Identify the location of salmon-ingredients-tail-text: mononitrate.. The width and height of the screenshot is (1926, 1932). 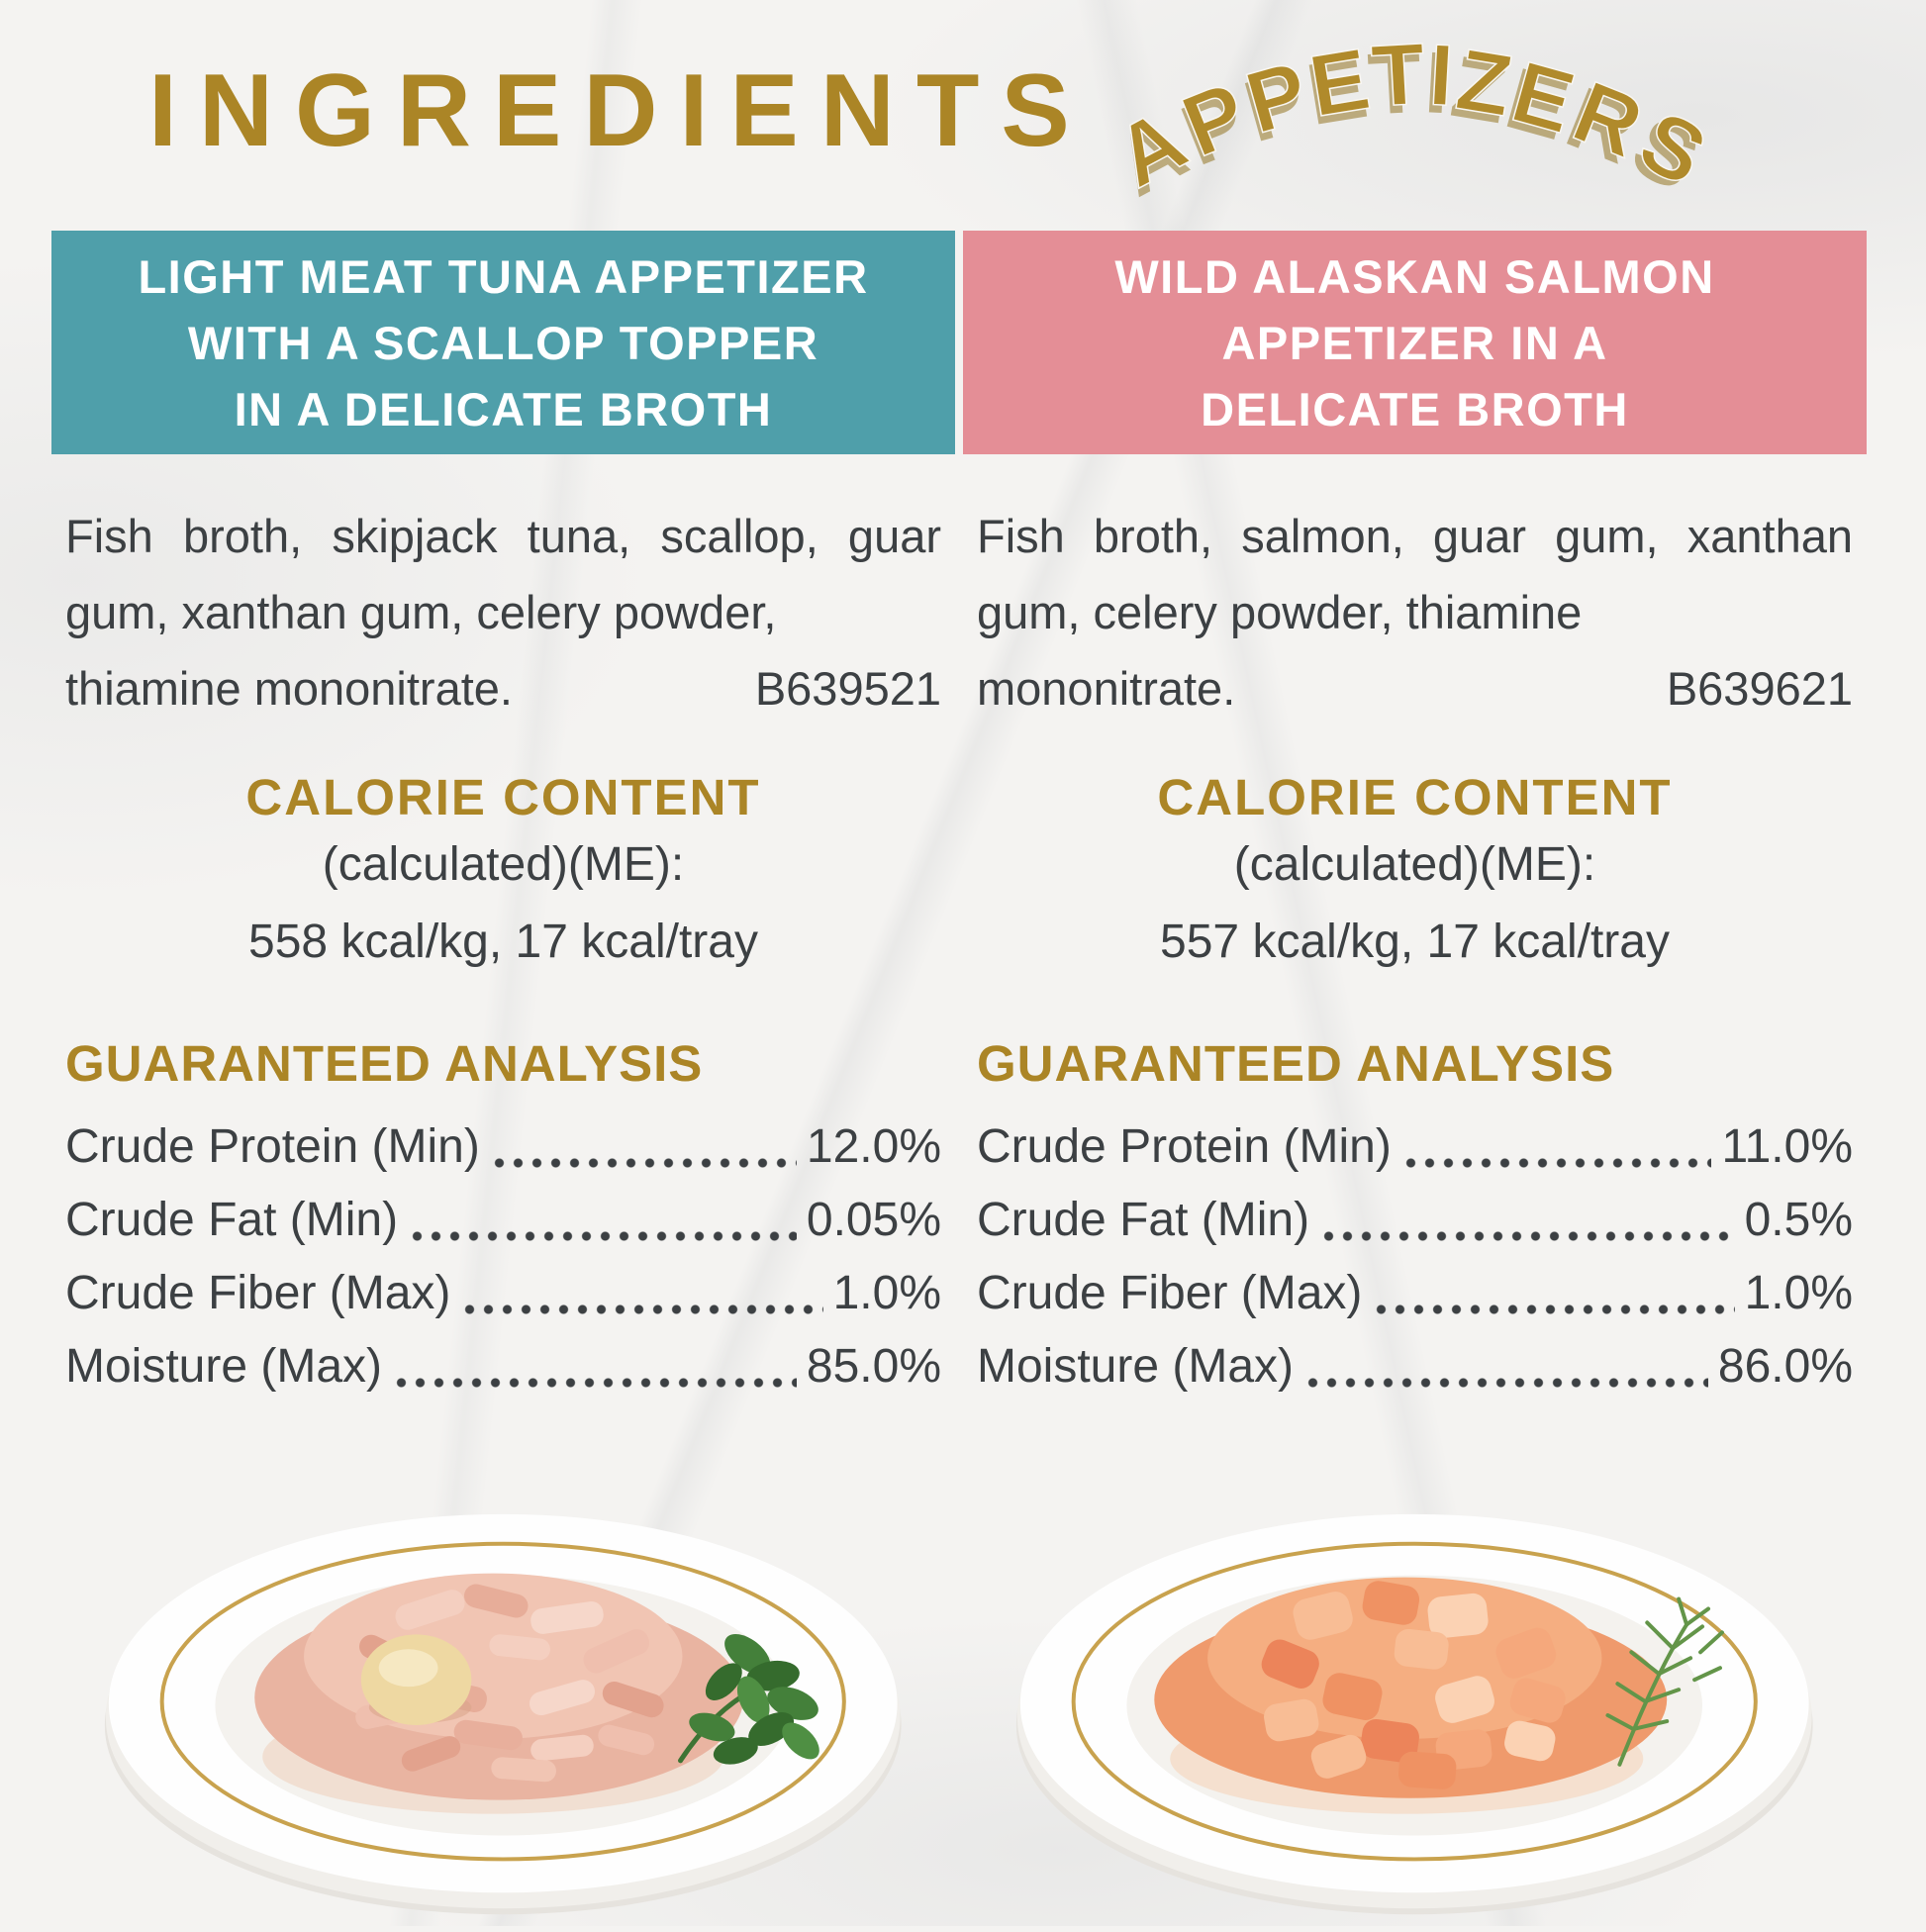
(1106, 688).